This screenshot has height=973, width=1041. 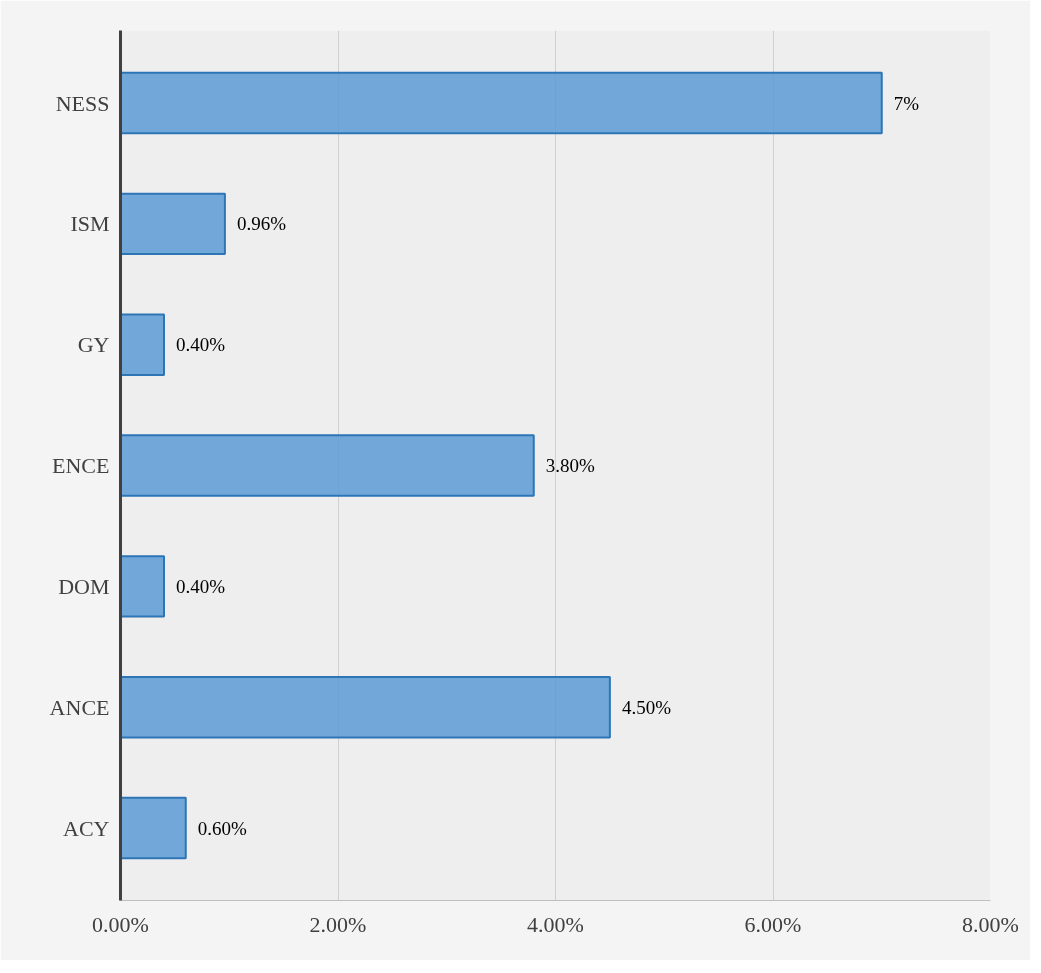 What do you see at coordinates (338, 924) in the screenshot?
I see `x-tick-label: 2.00%` at bounding box center [338, 924].